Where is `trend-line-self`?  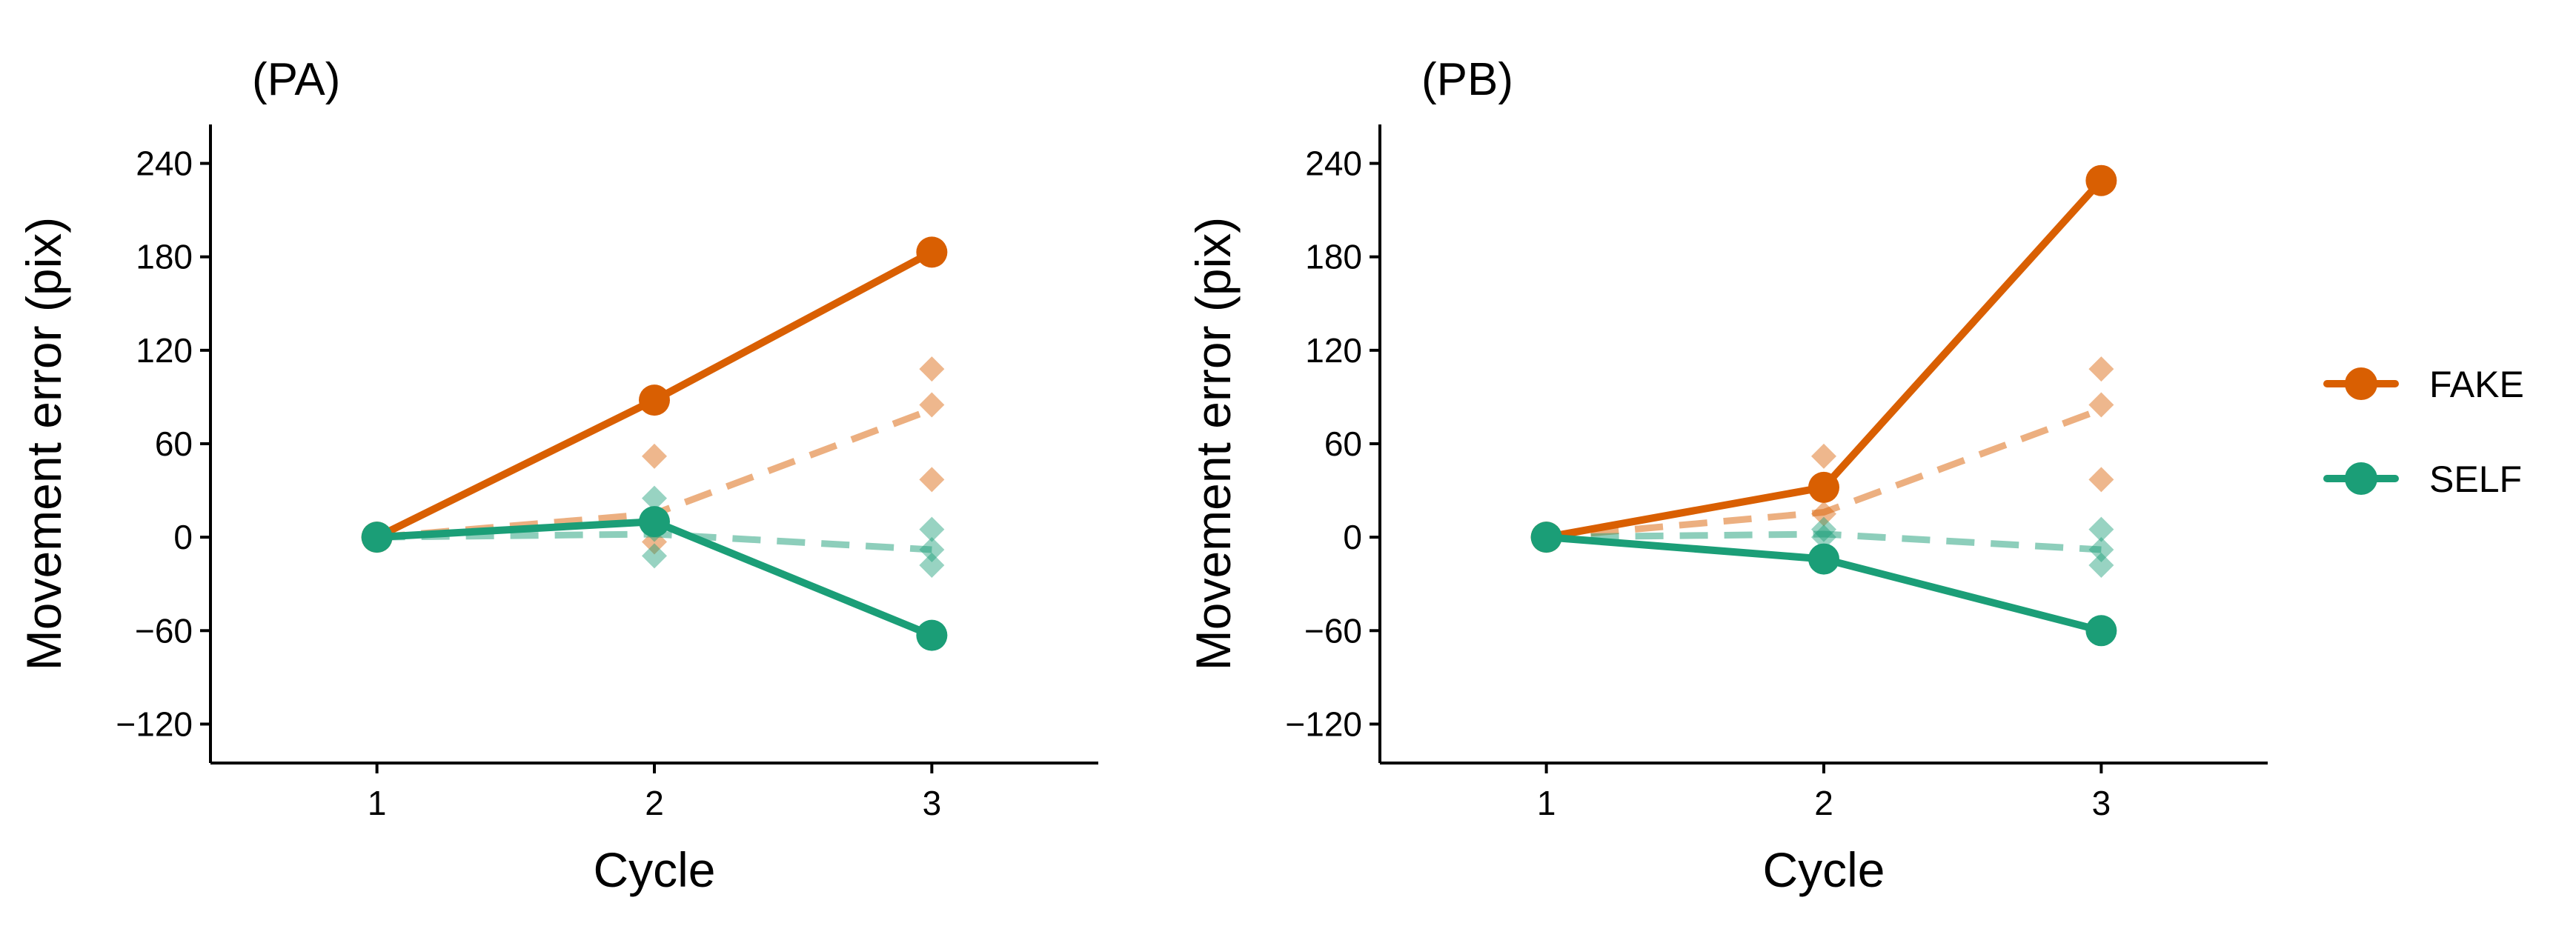
trend-line-self is located at coordinates (1824, 542).